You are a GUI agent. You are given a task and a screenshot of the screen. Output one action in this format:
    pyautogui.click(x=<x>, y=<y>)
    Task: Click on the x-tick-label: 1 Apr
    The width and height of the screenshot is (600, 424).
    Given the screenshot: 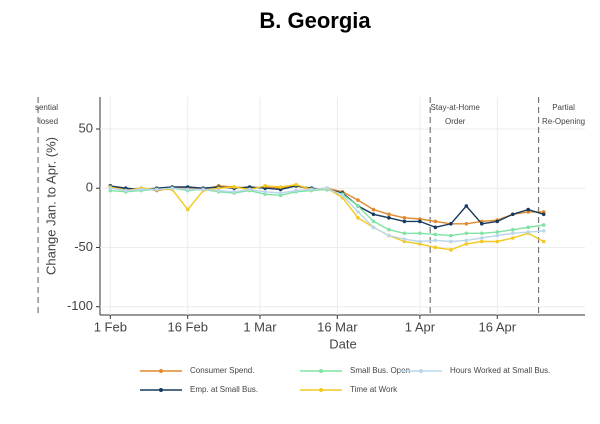 What is the action you would take?
    pyautogui.click(x=420, y=326)
    